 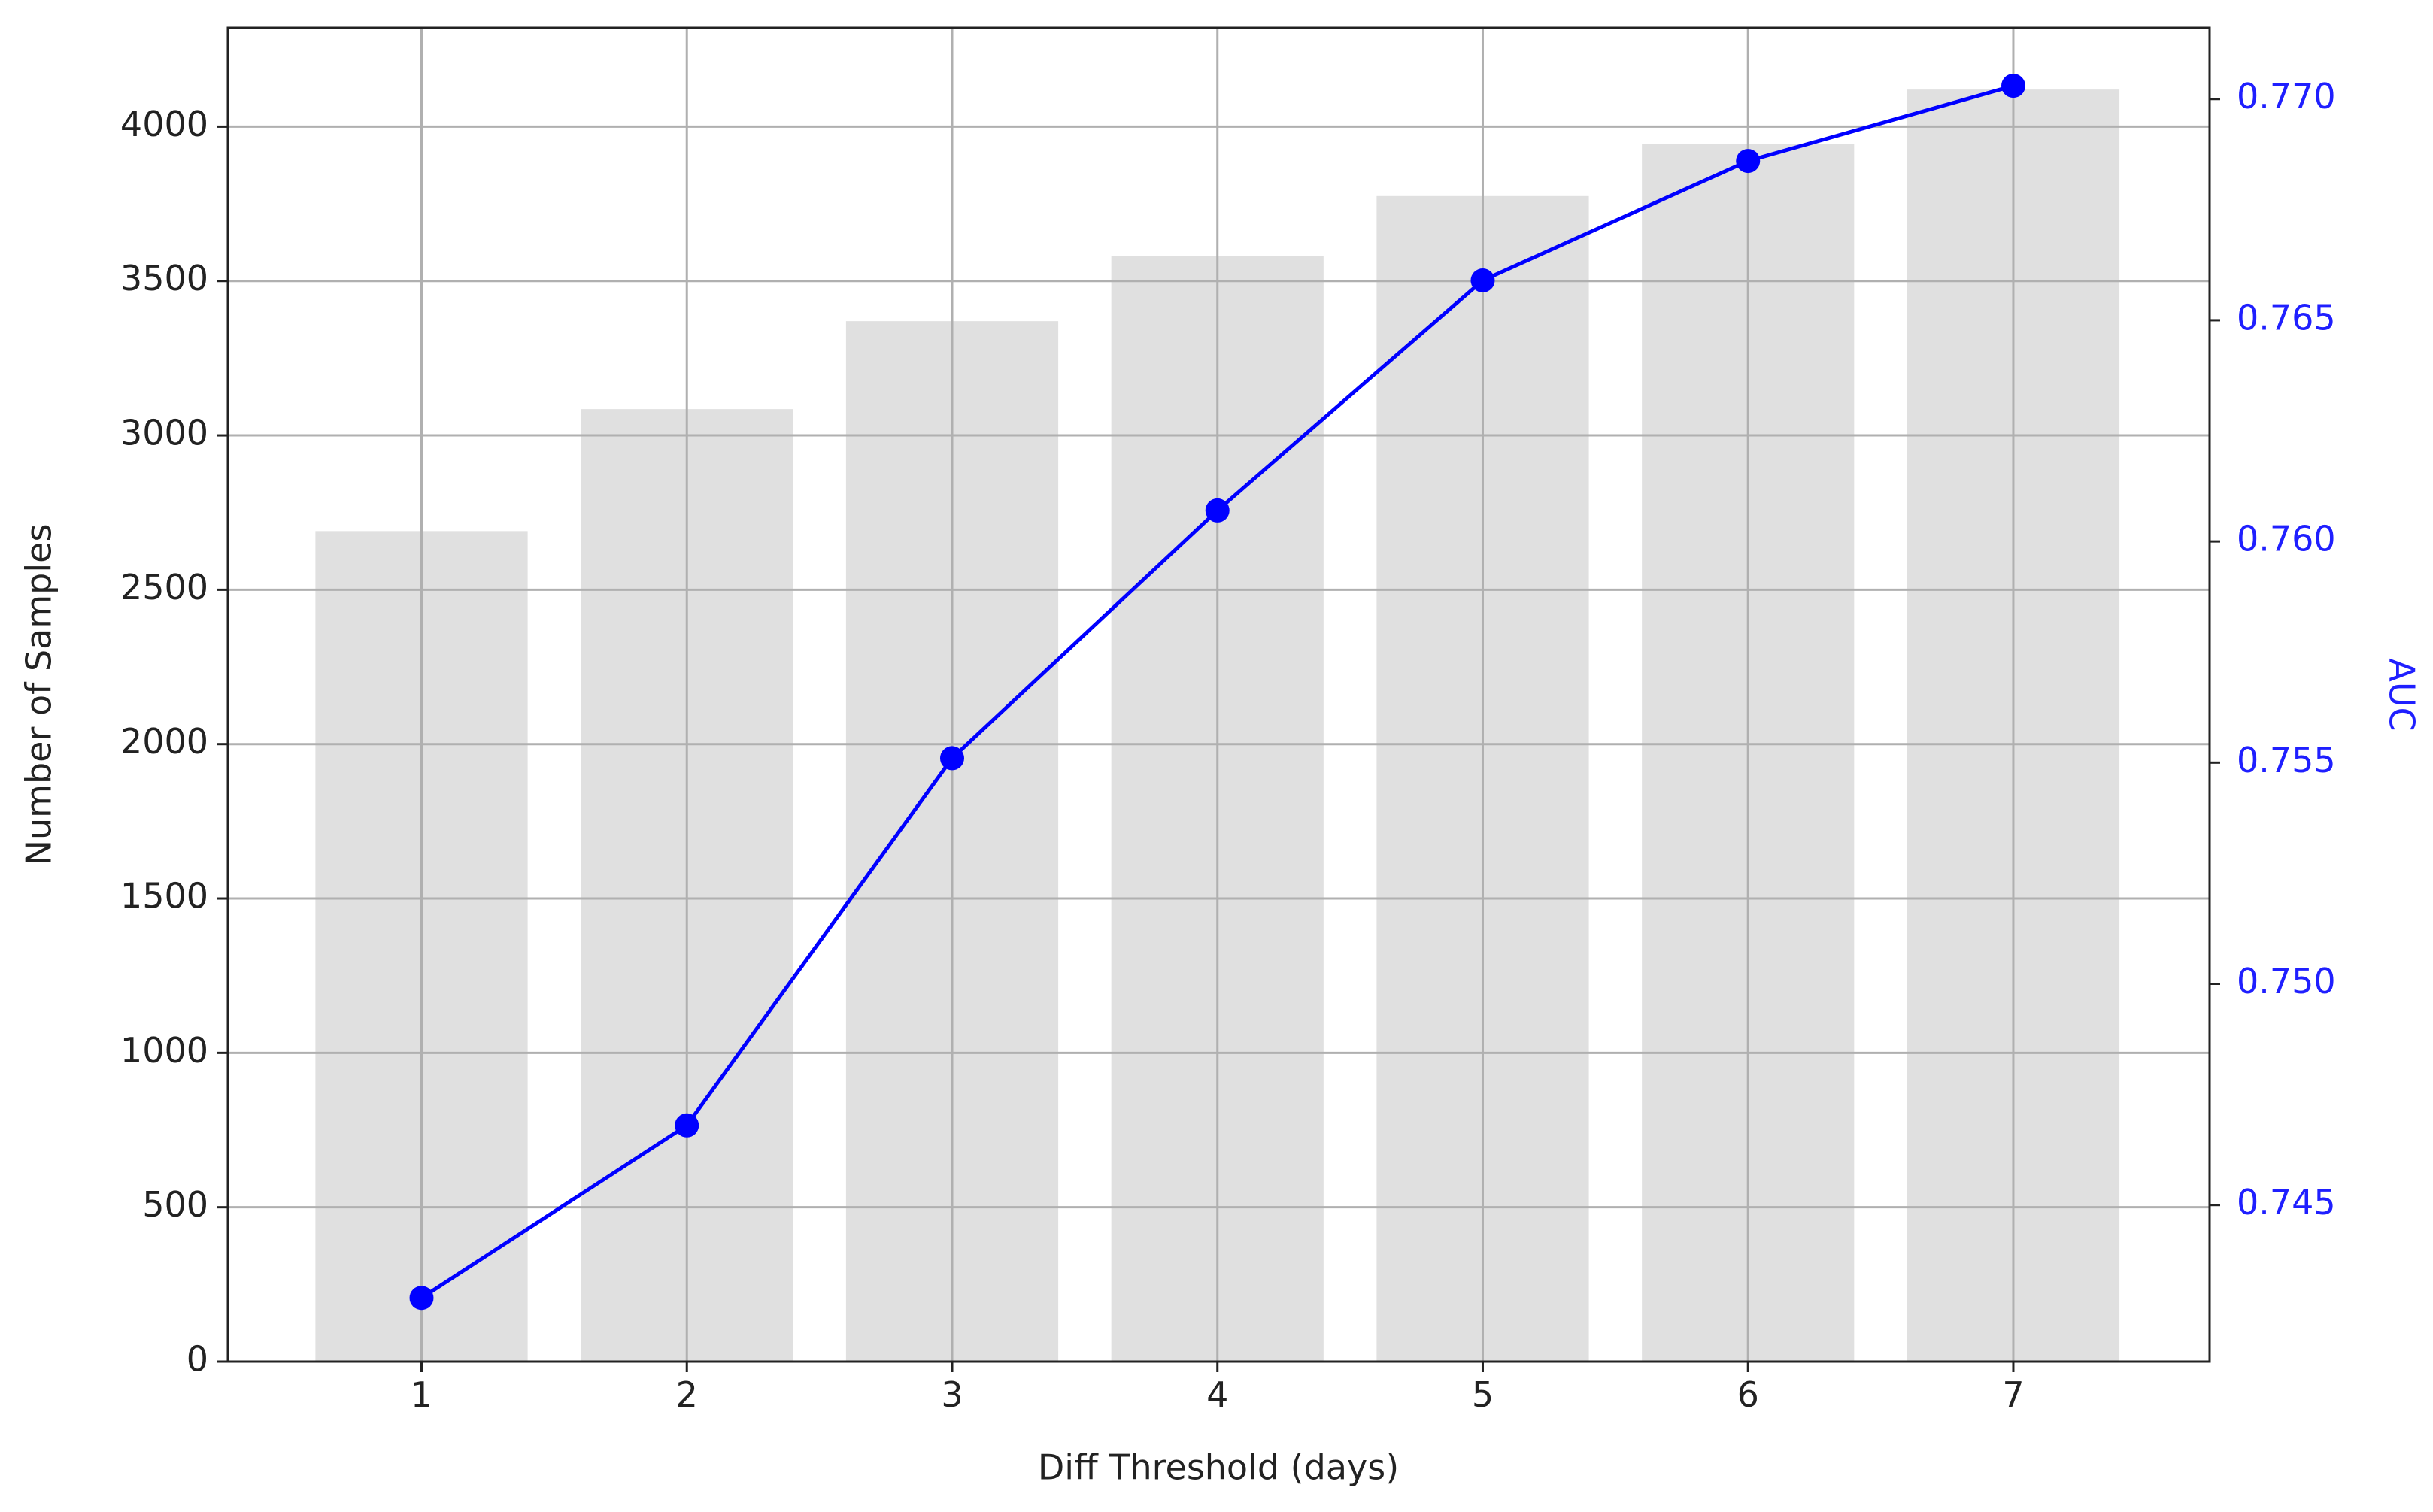 What do you see at coordinates (2286, 1202) in the screenshot?
I see `y2-tick-label: 0.745` at bounding box center [2286, 1202].